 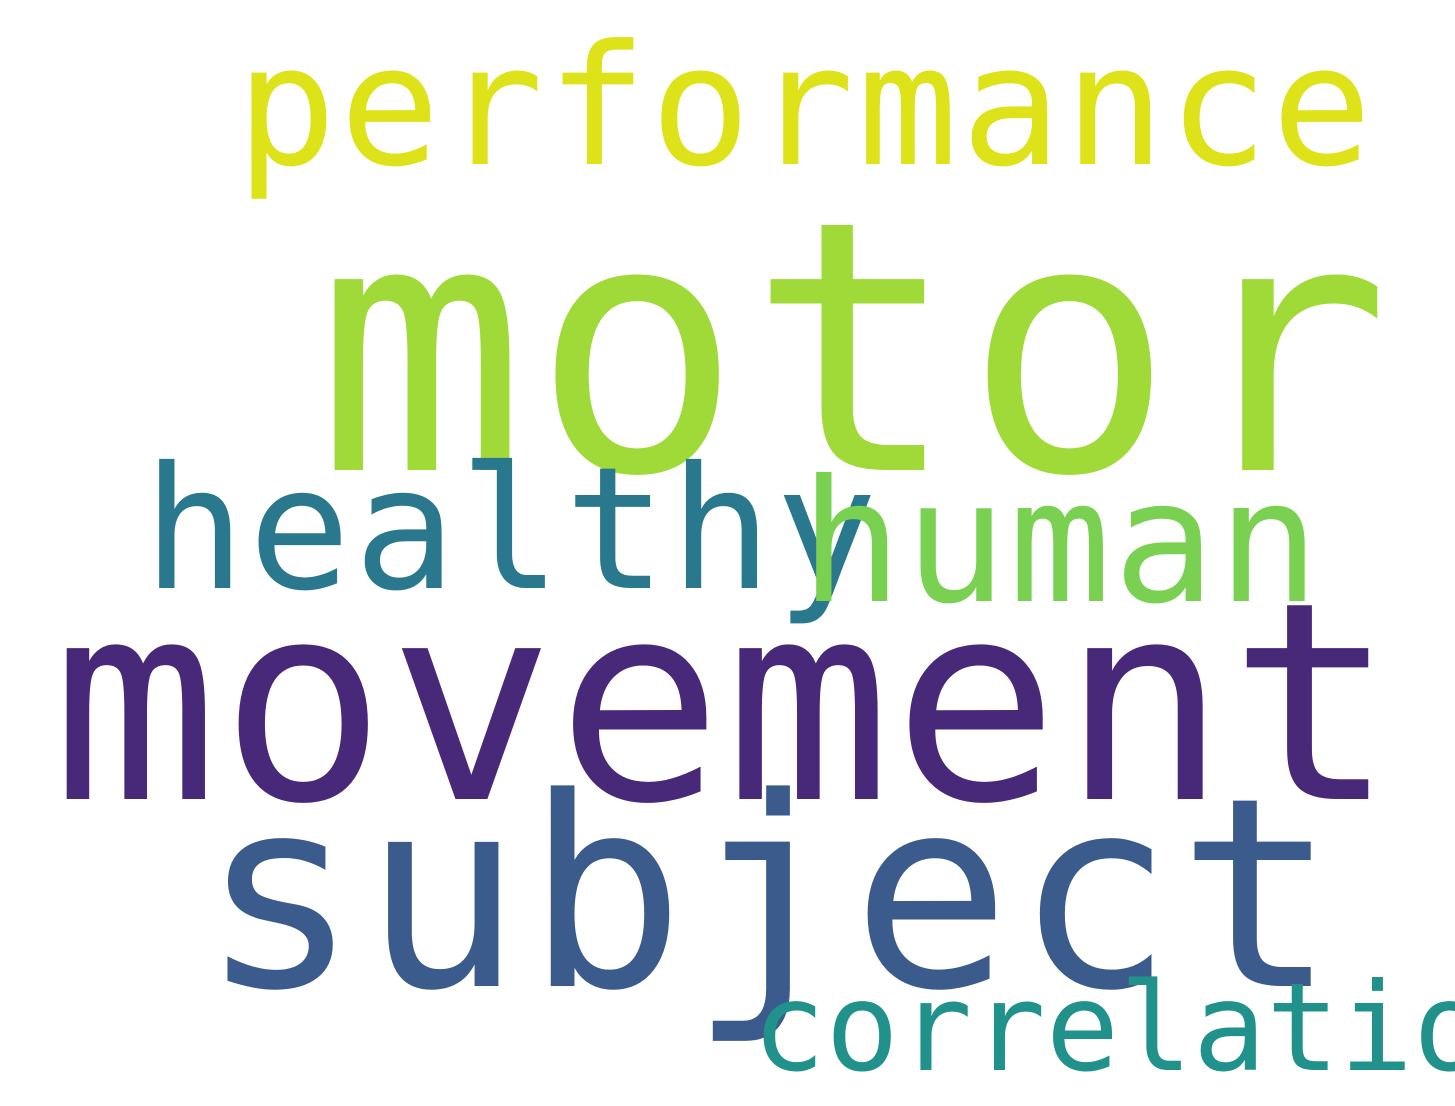 What do you see at coordinates (805, 107) in the screenshot?
I see `word-performance: performance` at bounding box center [805, 107].